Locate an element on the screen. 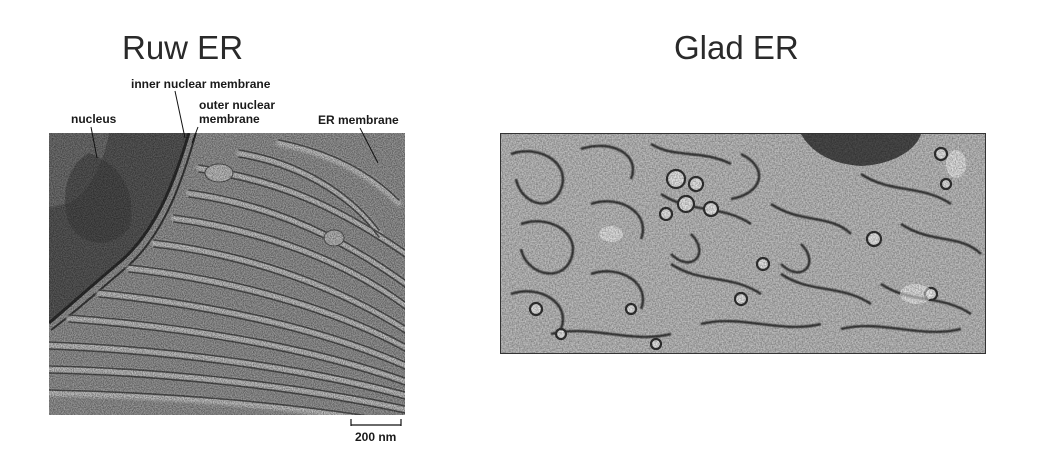 The width and height of the screenshot is (1038, 462). scale-bar-label: 200 nm is located at coordinates (376, 437).